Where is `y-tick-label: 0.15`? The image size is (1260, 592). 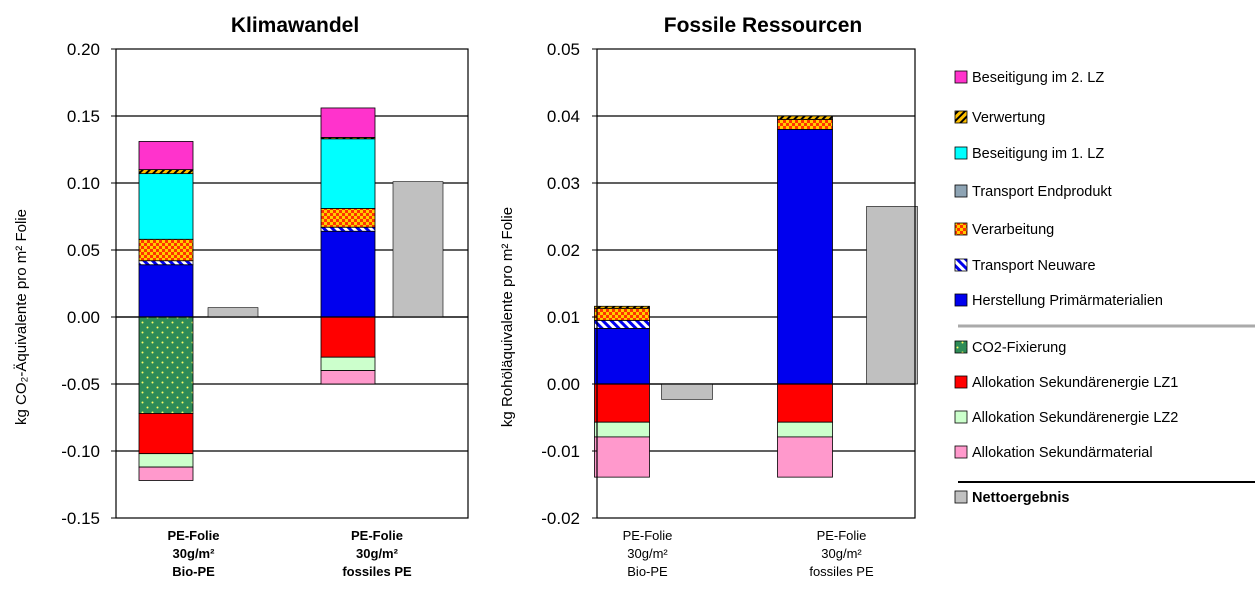 y-tick-label: 0.15 is located at coordinates (83, 116).